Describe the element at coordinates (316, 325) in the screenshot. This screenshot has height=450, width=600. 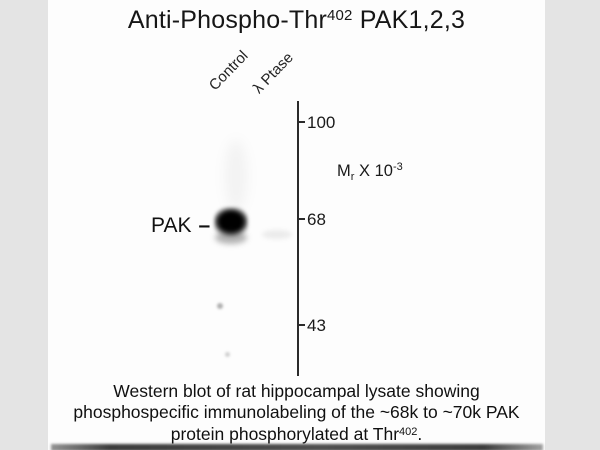
I see `mw-label-43: 43` at that location.